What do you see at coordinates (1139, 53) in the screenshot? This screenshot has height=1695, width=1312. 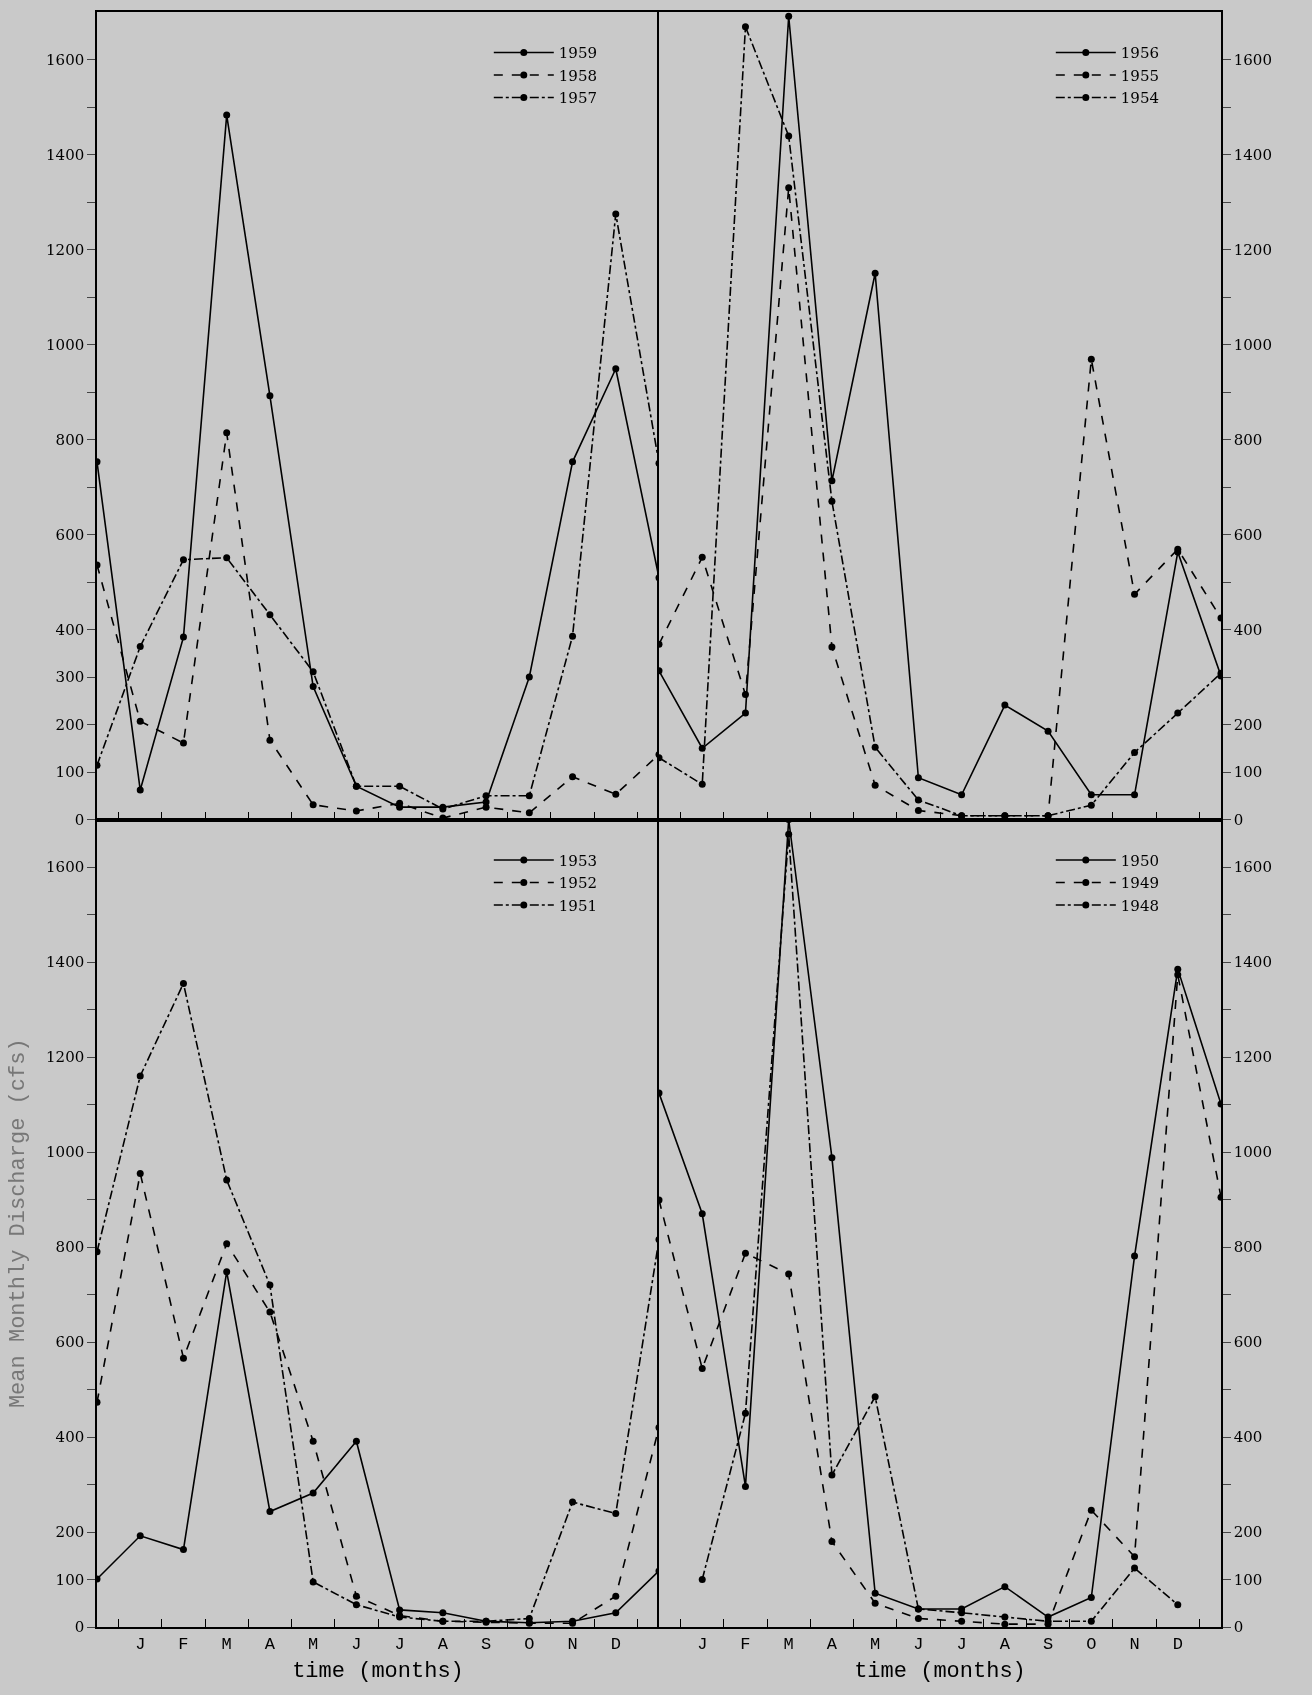 I see `legend-label: 1956` at bounding box center [1139, 53].